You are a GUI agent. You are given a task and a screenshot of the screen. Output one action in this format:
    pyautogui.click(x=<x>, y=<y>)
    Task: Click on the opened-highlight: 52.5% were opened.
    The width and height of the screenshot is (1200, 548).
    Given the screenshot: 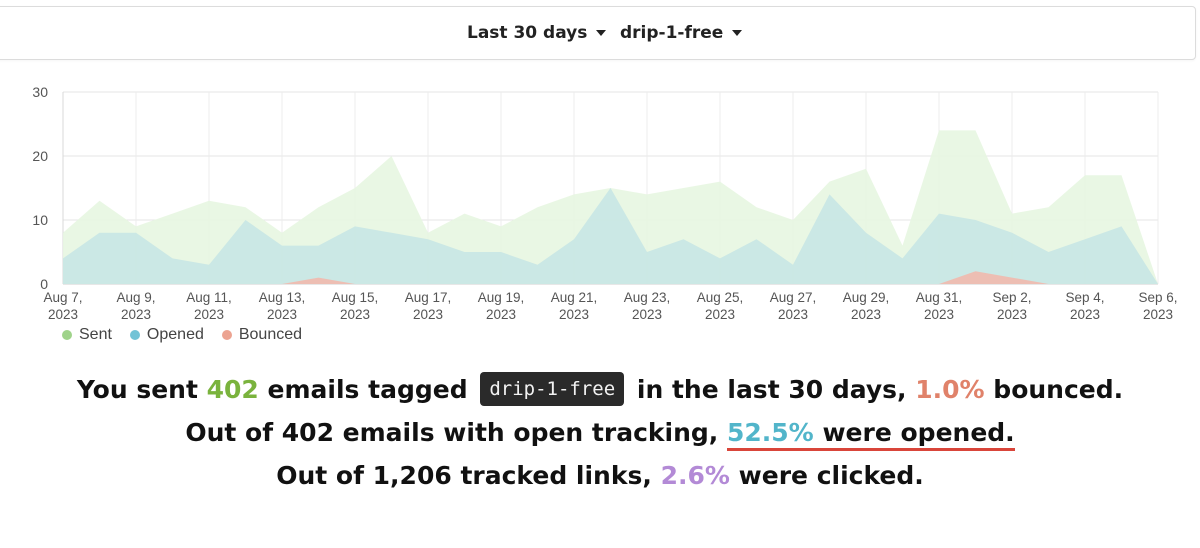 What is the action you would take?
    pyautogui.click(x=871, y=434)
    